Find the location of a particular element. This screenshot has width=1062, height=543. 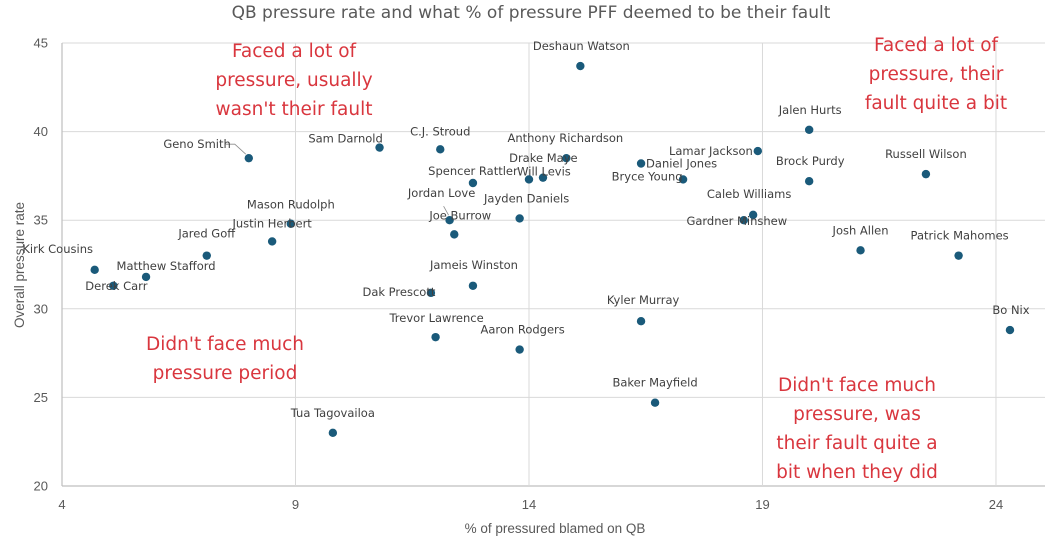

point-label: Trevor Lawrence is located at coordinates (435, 318).